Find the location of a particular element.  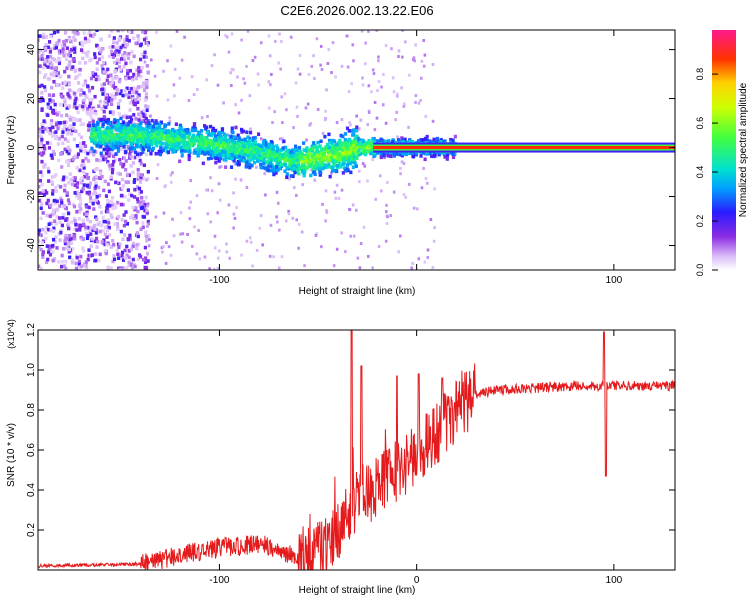

spectrogram-y-tick-label: -40 is located at coordinates (31, 245).